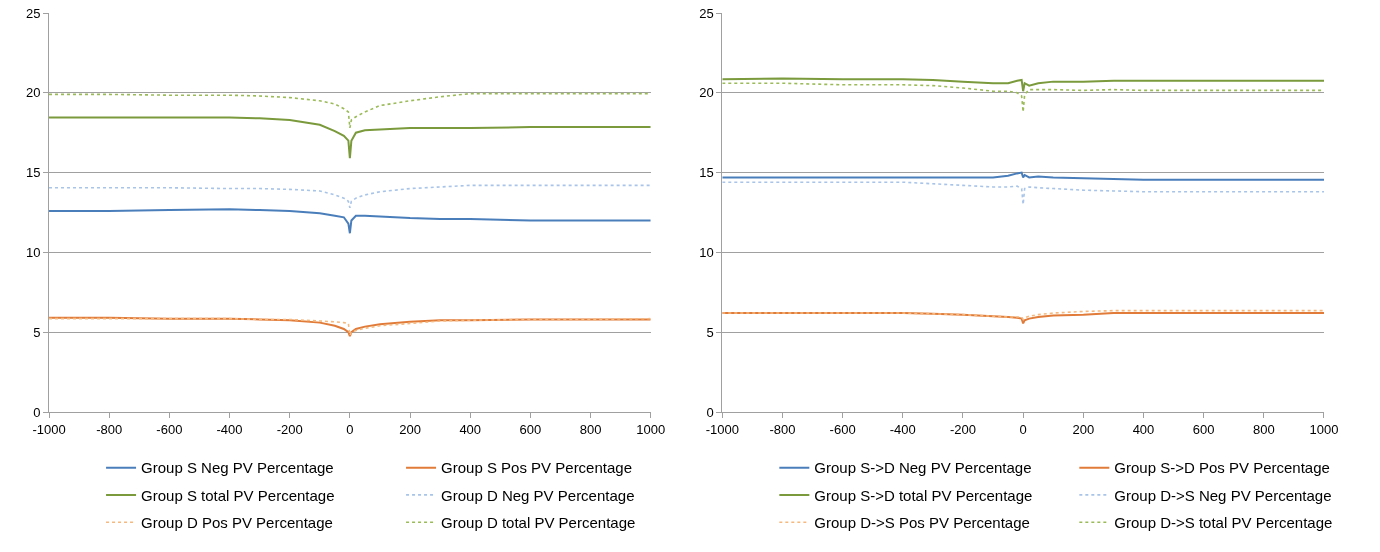 Image resolution: width=1380 pixels, height=552 pixels. What do you see at coordinates (237, 523) in the screenshot?
I see `legend-label: Group D Pos PV Percentage` at bounding box center [237, 523].